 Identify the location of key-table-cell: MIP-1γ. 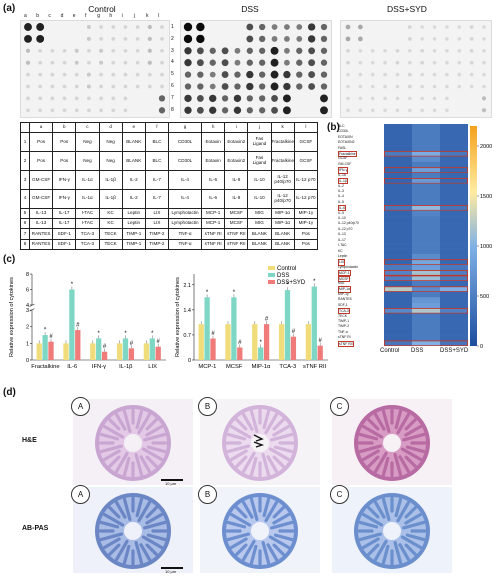
(306, 213).